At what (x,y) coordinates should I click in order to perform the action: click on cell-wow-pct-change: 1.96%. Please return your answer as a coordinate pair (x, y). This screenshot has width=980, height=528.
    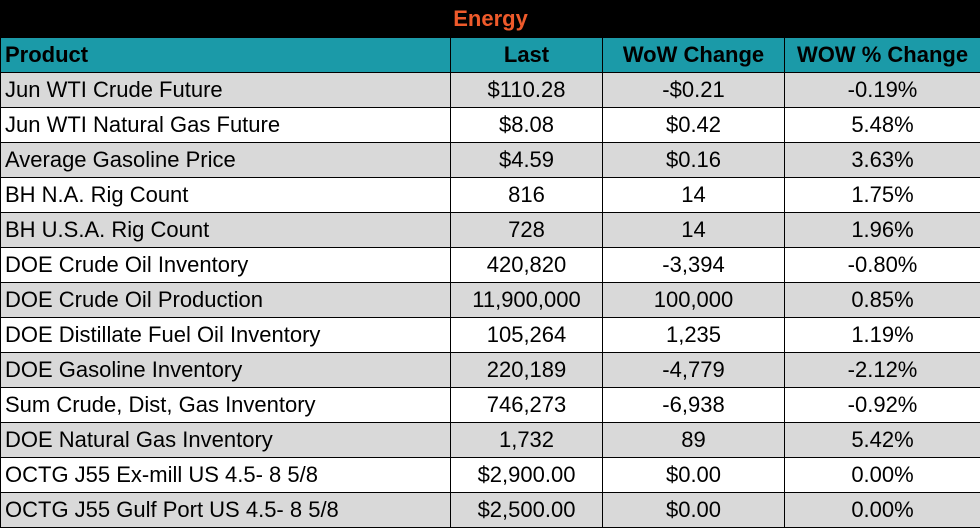
    Looking at the image, I should click on (881, 230).